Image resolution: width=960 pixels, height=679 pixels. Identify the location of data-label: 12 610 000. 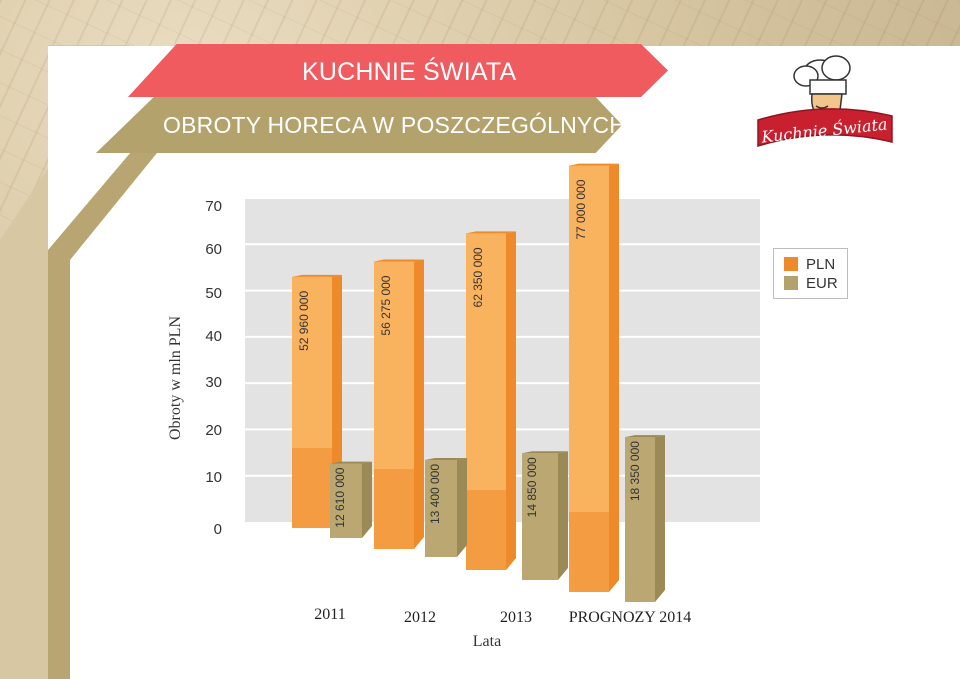
(340, 497).